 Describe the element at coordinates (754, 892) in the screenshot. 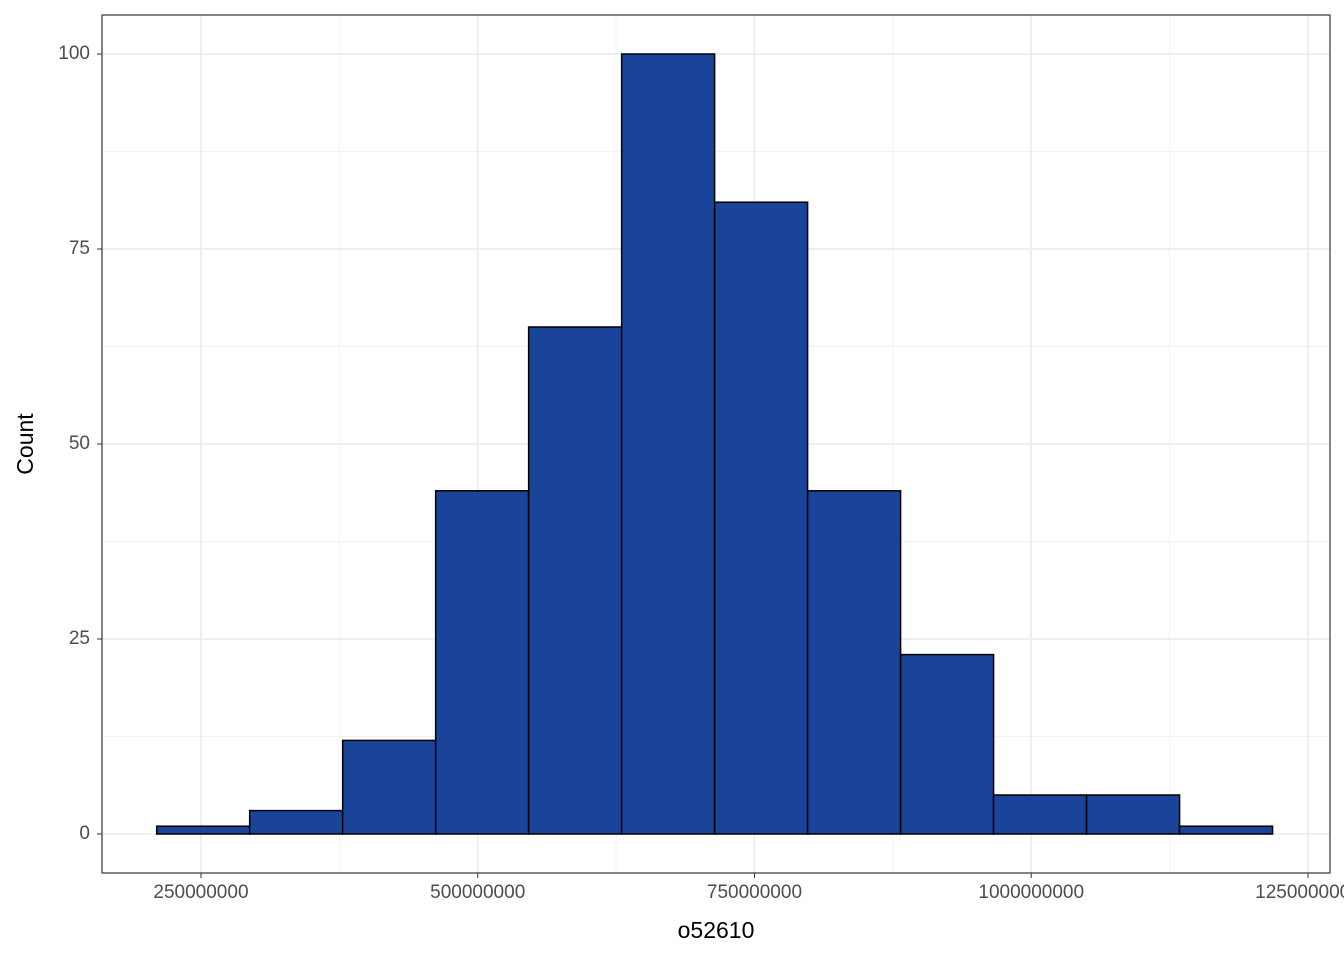

I see `x-tick-label: 750000000` at that location.